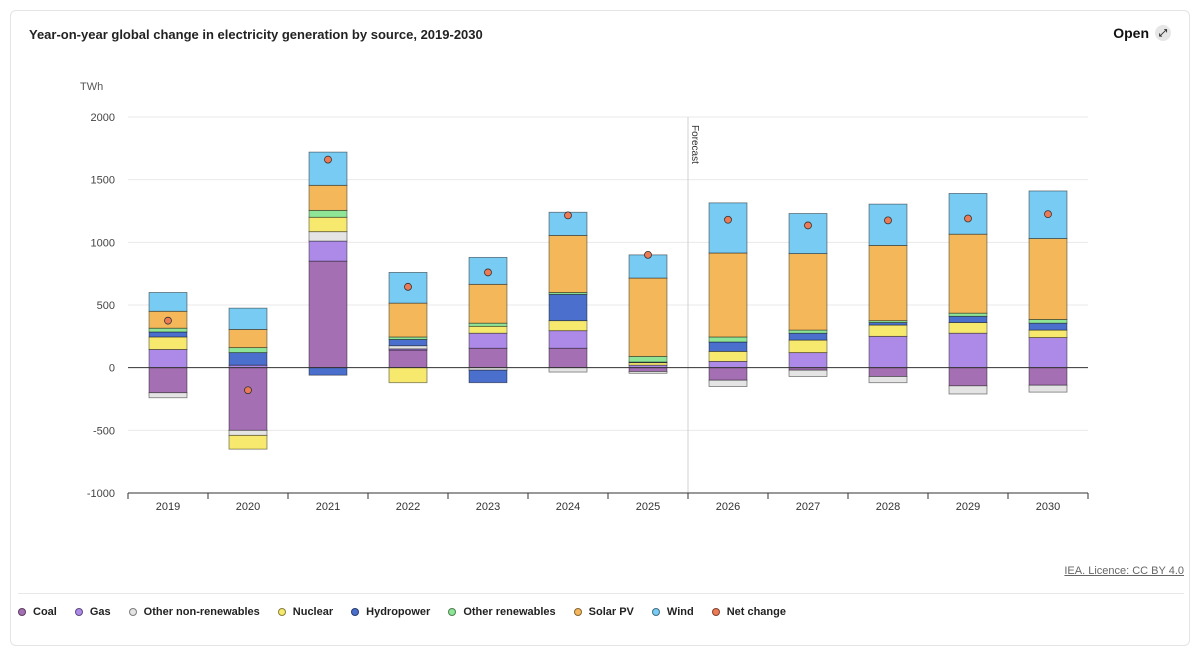 The height and width of the screenshot is (662, 1200). I want to click on bar-solar-pv-2029, so click(968, 273).